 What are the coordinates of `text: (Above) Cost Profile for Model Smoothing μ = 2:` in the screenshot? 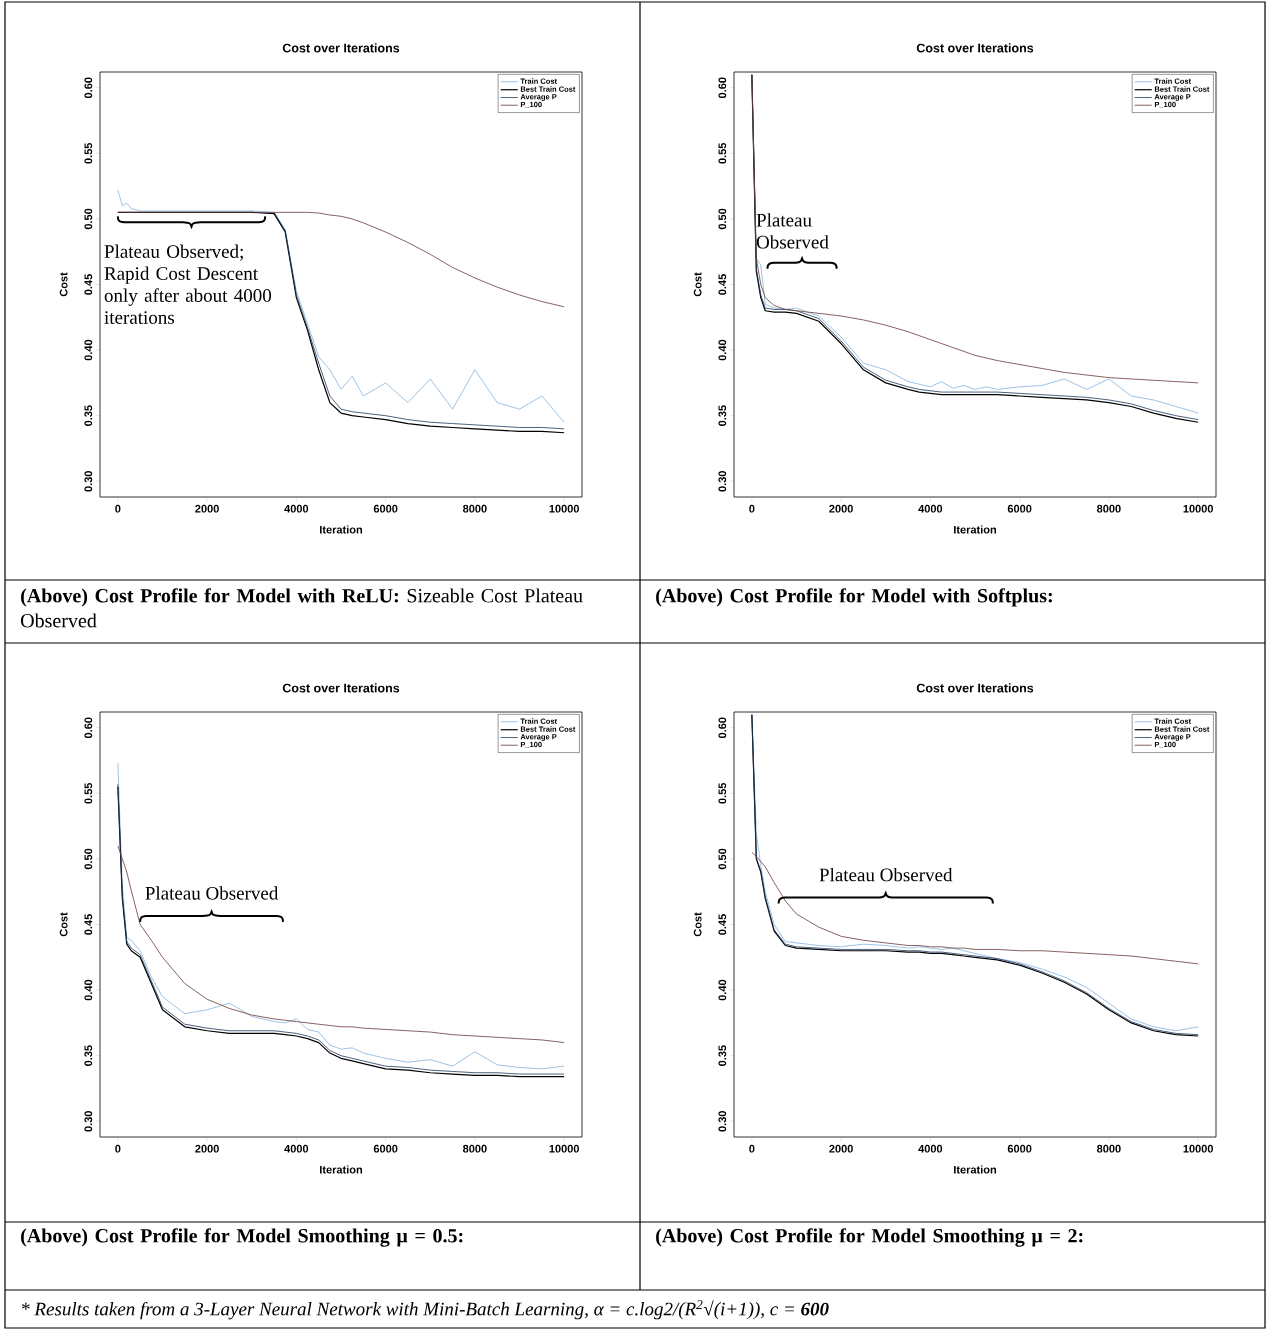 It's located at (869, 1237).